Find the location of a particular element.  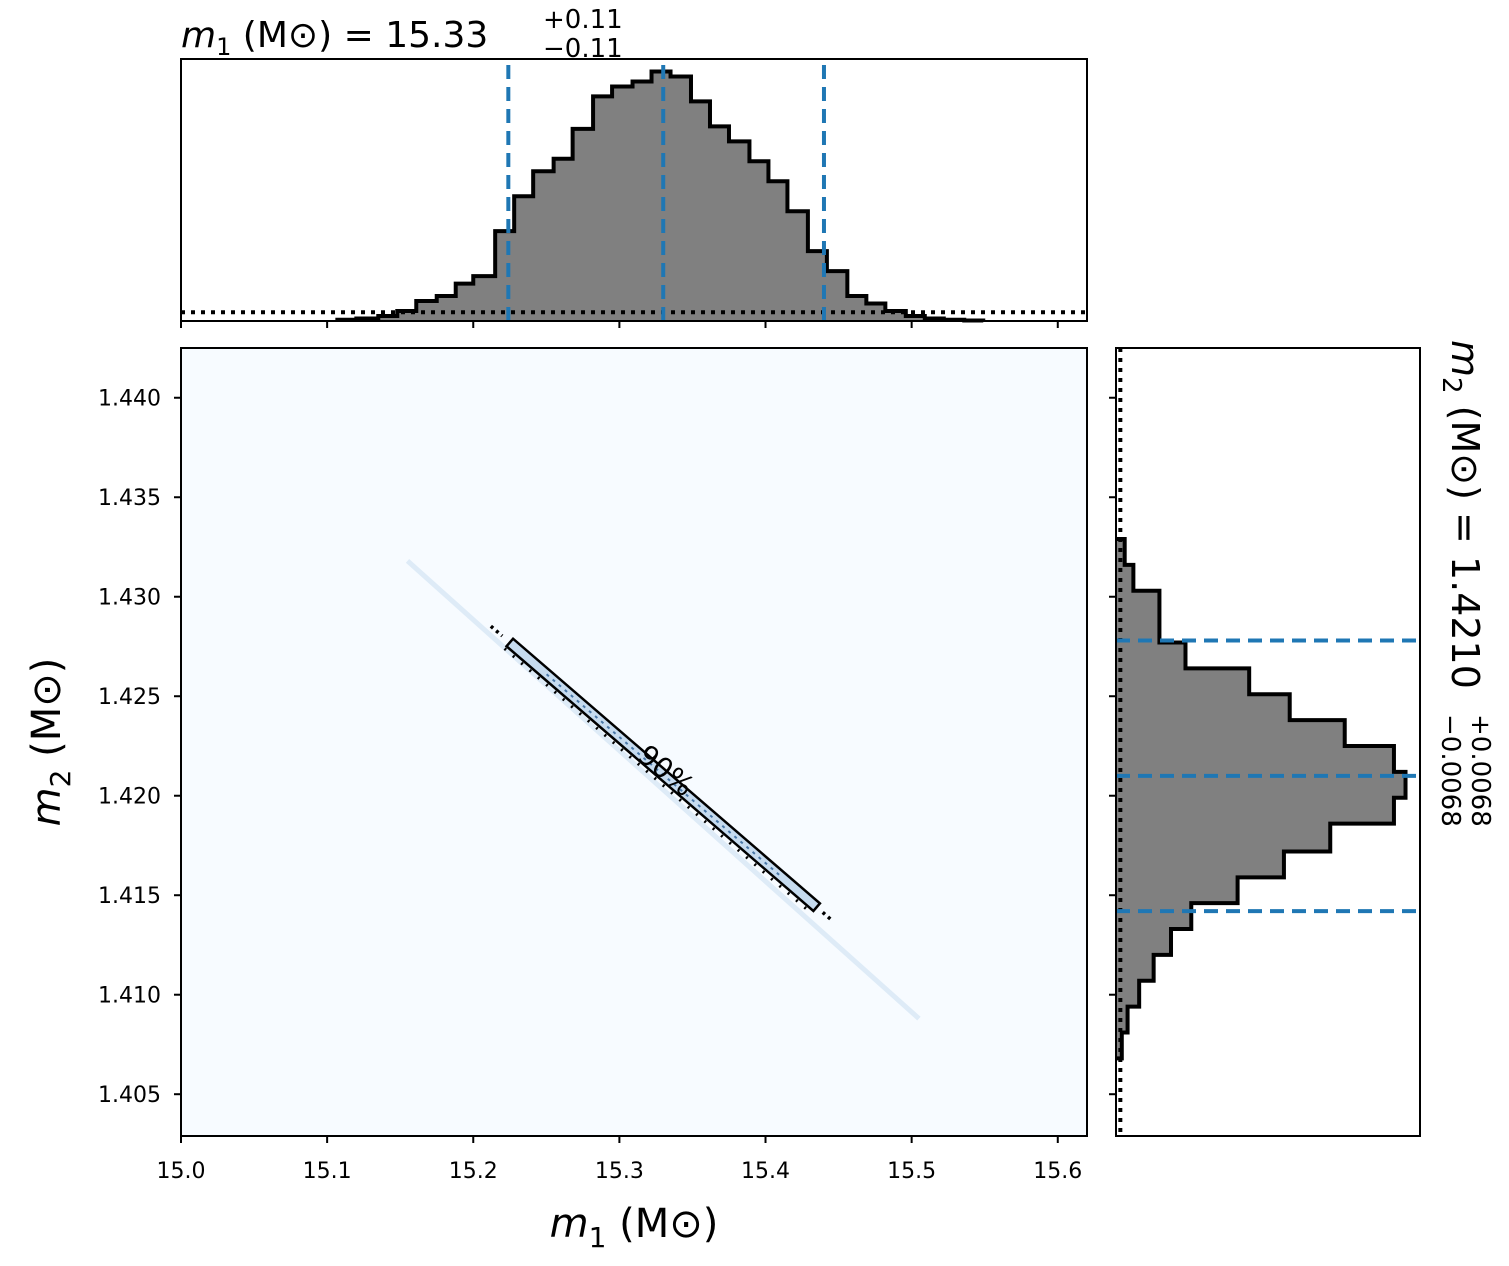

y-tick-label: 1.435 is located at coordinates (129, 498).